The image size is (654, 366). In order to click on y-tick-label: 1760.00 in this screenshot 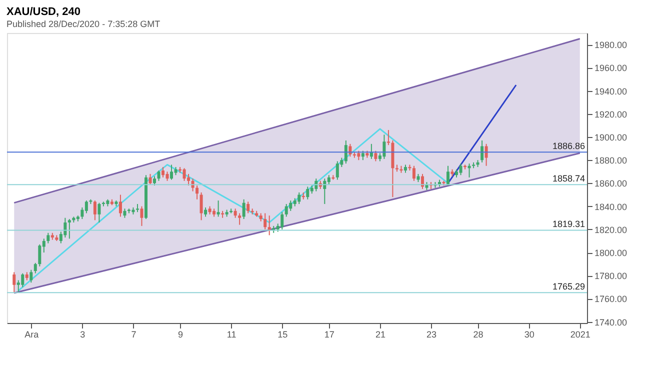, I will do `click(611, 299)`.